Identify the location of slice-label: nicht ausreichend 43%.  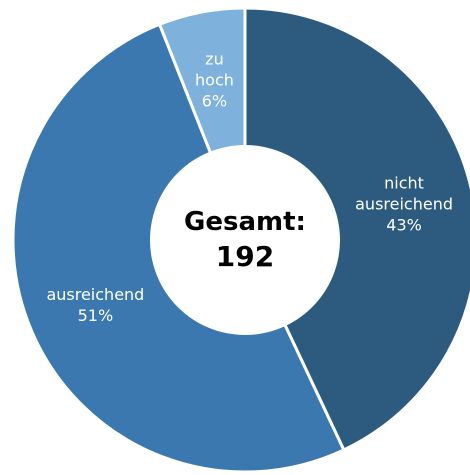
(404, 204).